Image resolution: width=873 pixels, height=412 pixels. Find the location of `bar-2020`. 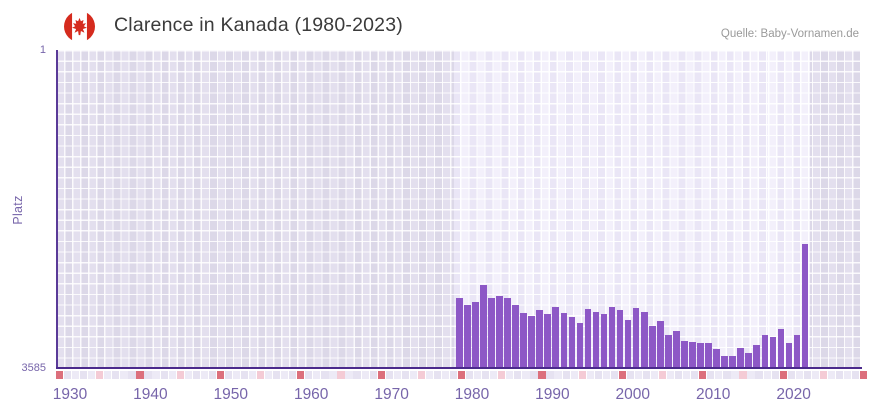

bar-2020 is located at coordinates (781, 348).